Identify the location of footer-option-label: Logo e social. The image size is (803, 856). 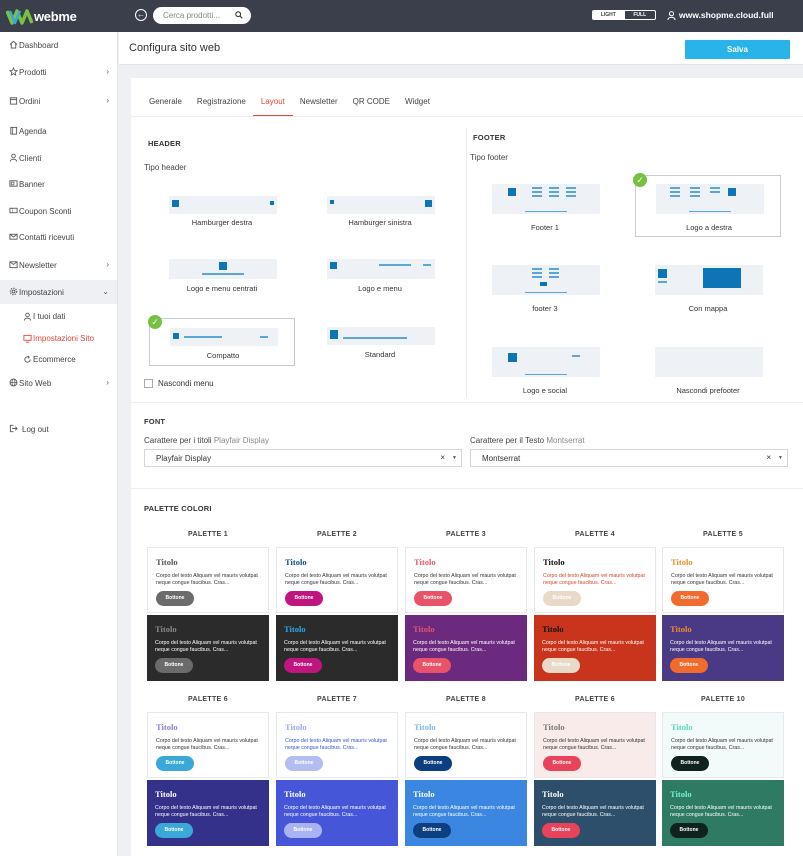
(545, 390).